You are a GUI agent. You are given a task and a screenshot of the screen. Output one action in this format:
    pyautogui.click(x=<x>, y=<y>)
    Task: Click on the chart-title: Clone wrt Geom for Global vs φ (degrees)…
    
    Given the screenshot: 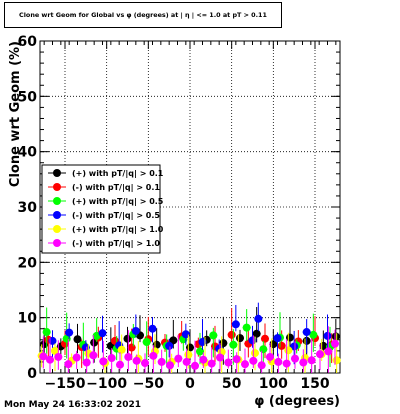 What is the action you would take?
    pyautogui.click(x=143, y=15)
    